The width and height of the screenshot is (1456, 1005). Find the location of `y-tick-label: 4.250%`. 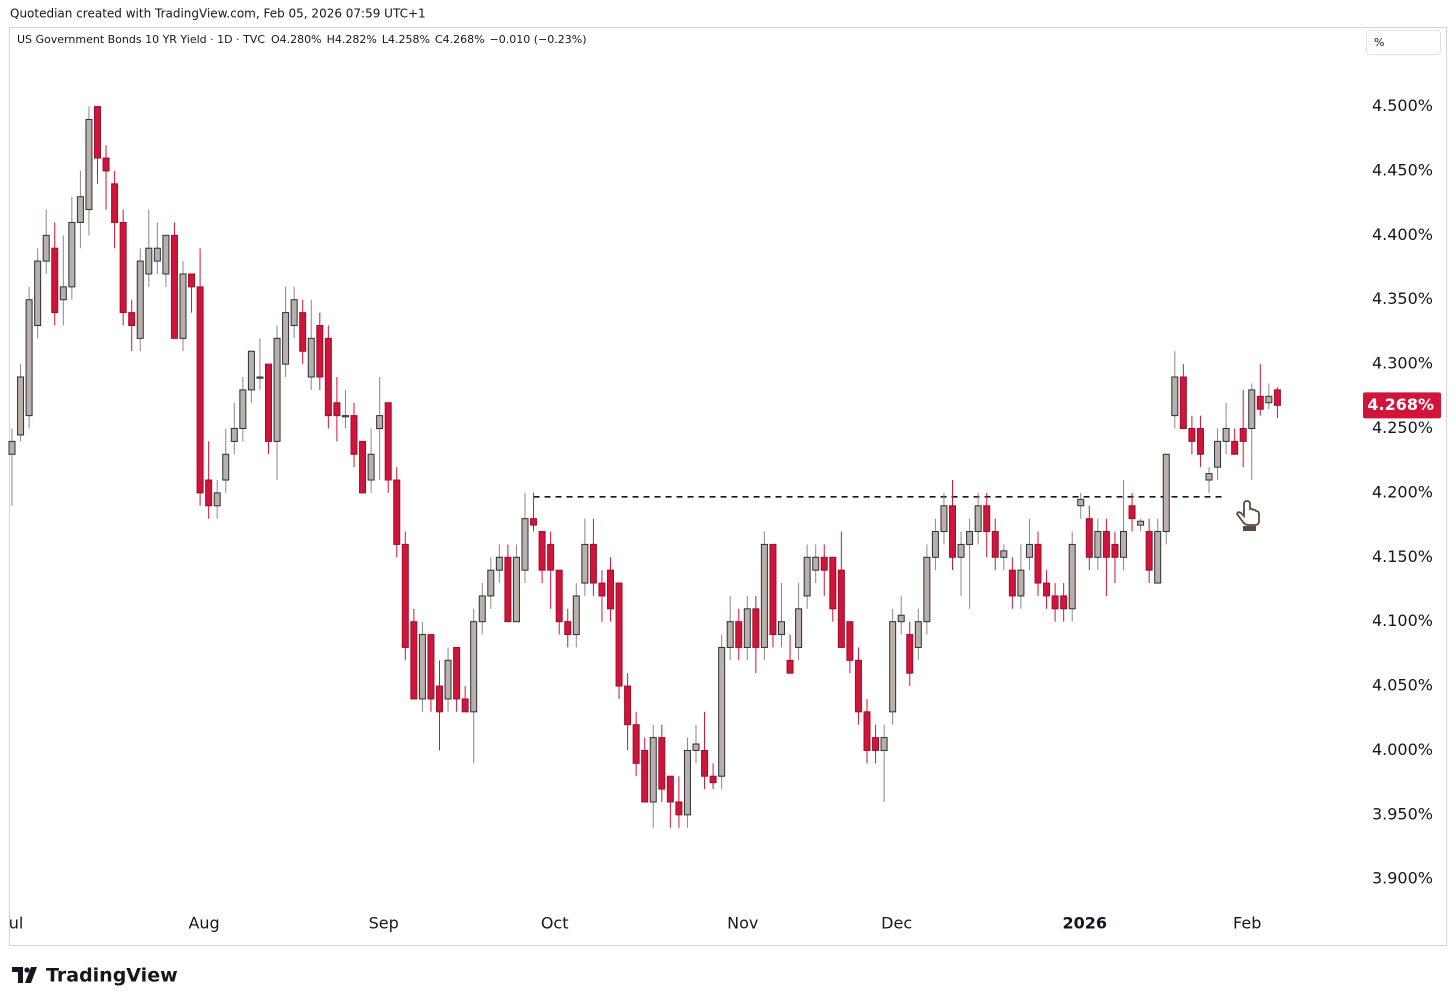

y-tick-label: 4.250% is located at coordinates (1402, 427).